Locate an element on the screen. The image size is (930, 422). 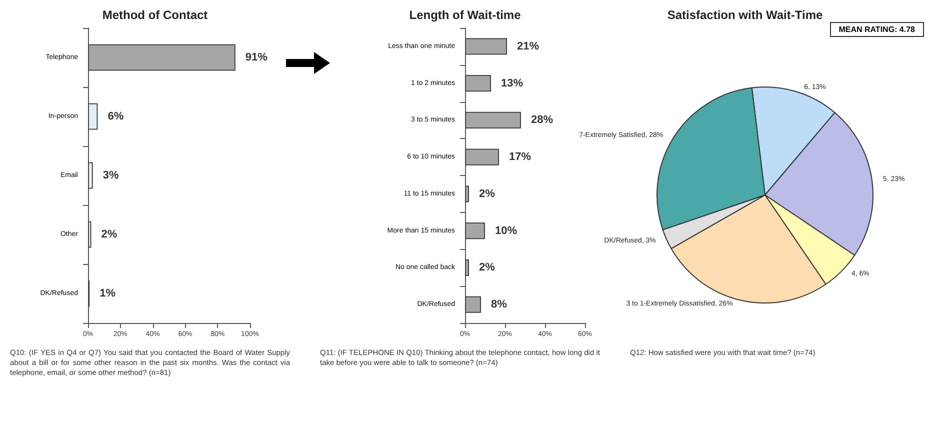
data-label: 17% is located at coordinates (520, 157).